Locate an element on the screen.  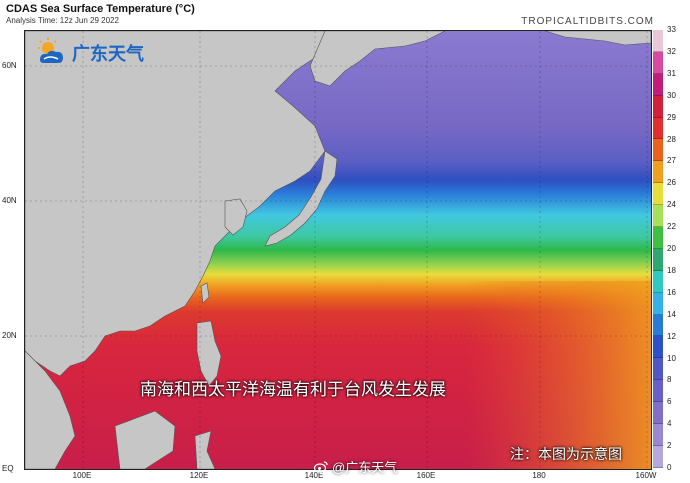
lon-label-100e: 100E is located at coordinates (82, 475).